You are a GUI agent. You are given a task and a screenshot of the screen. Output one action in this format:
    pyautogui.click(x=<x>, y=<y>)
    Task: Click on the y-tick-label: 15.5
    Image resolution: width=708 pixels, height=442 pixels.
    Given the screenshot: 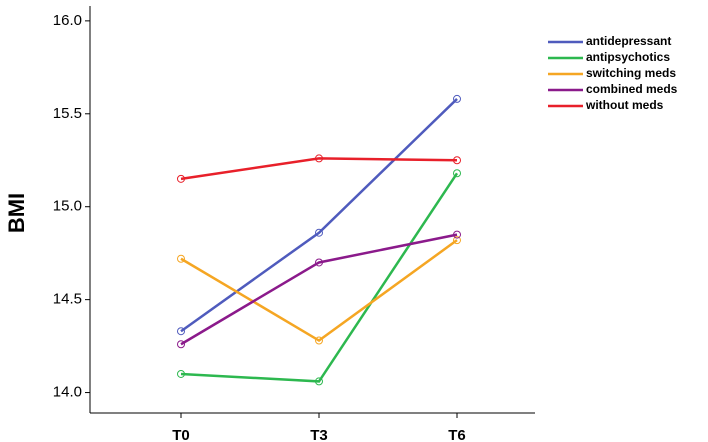 What is the action you would take?
    pyautogui.click(x=67, y=113)
    